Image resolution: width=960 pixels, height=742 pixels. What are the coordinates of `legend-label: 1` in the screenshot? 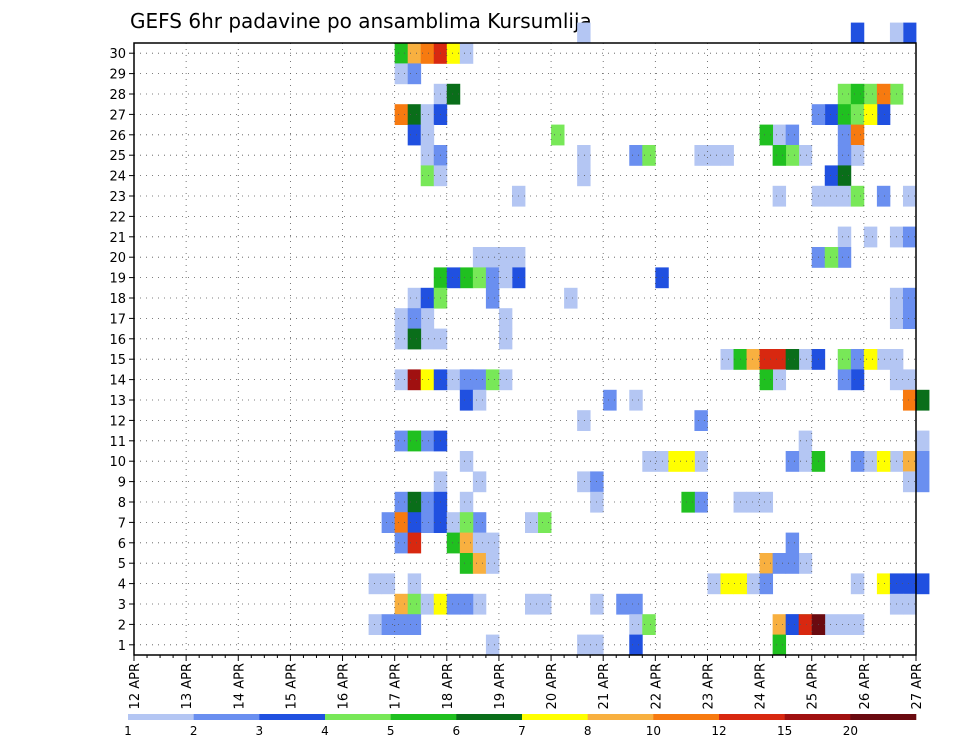 It's located at (128, 731).